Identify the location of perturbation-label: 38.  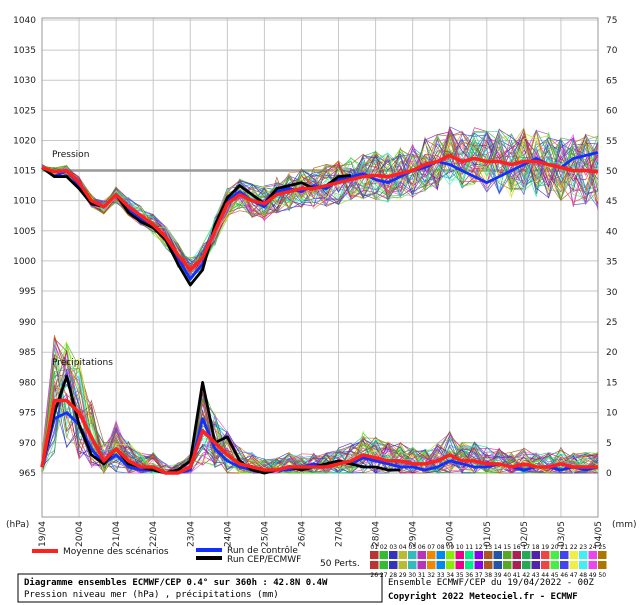
(488, 575).